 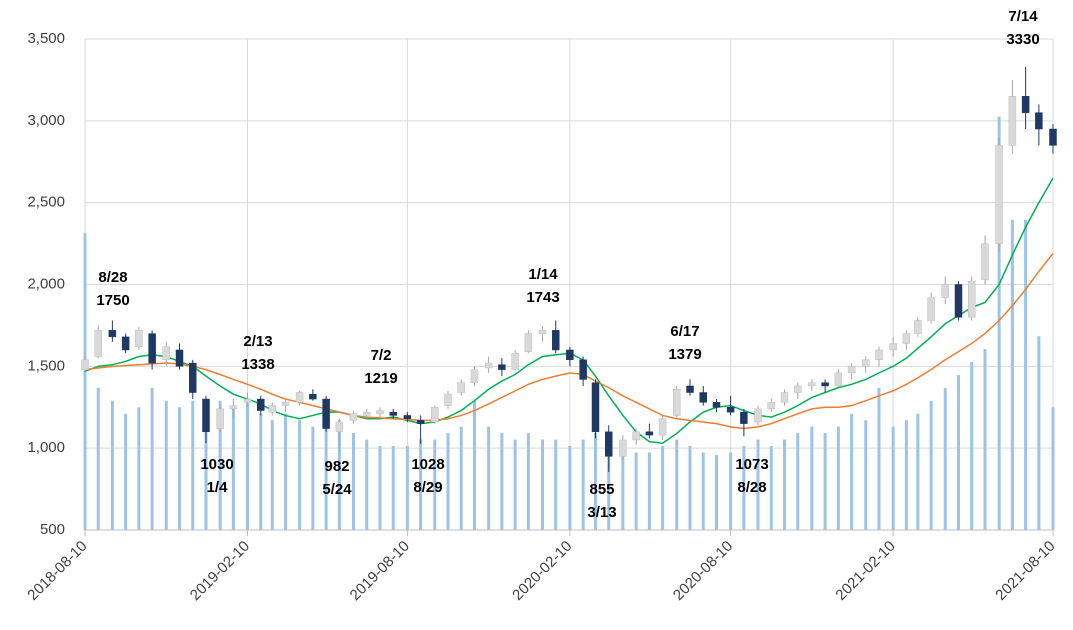 I want to click on x-tick-label: 2021-08-10, so click(x=1025, y=571).